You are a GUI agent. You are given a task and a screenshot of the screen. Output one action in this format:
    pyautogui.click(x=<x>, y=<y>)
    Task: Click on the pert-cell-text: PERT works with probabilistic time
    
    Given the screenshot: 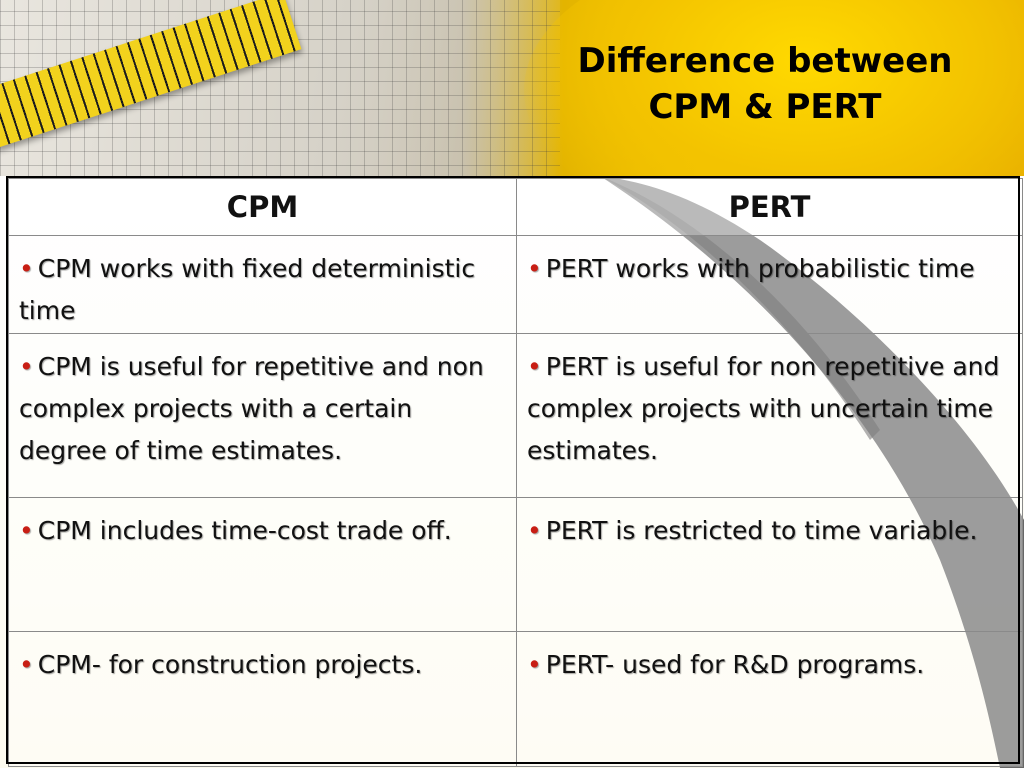 What is the action you would take?
    pyautogui.click(x=760, y=268)
    